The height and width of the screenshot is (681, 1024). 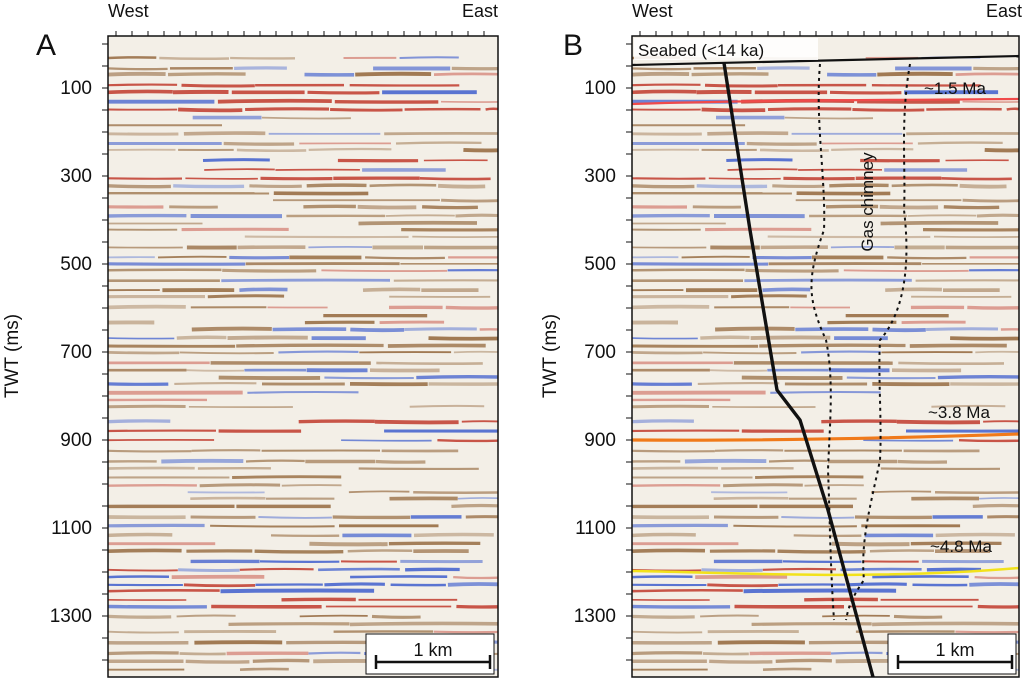 What do you see at coordinates (959, 412) in the screenshot?
I see `horizon-3-8ma-label: ~3.8 Ma` at bounding box center [959, 412].